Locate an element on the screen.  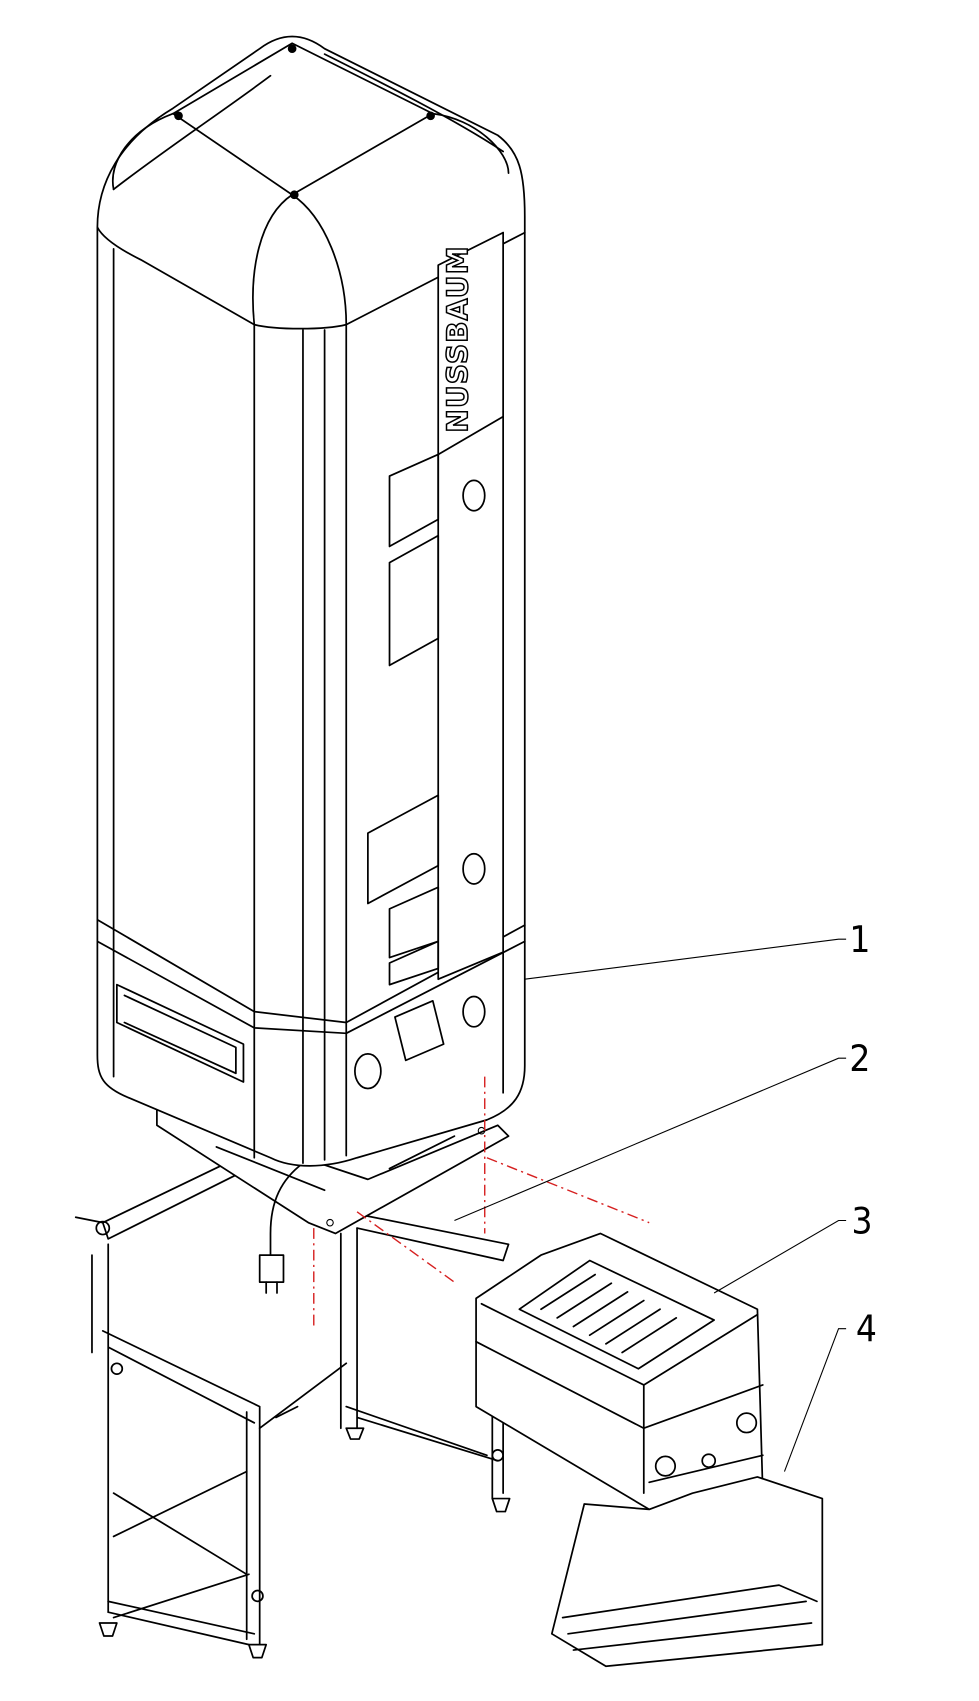
callouts: 1 2 3 4 is located at coordinates (665, 1195).